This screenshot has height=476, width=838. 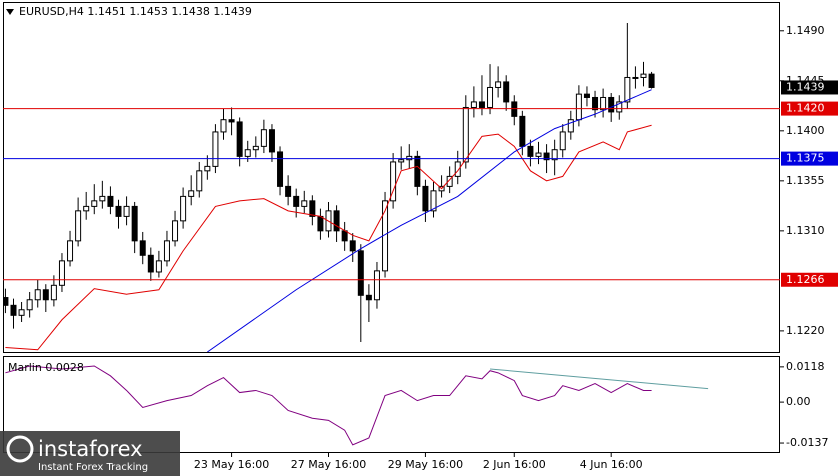 What do you see at coordinates (20, 449) in the screenshot?
I see `watermark-logo` at bounding box center [20, 449].